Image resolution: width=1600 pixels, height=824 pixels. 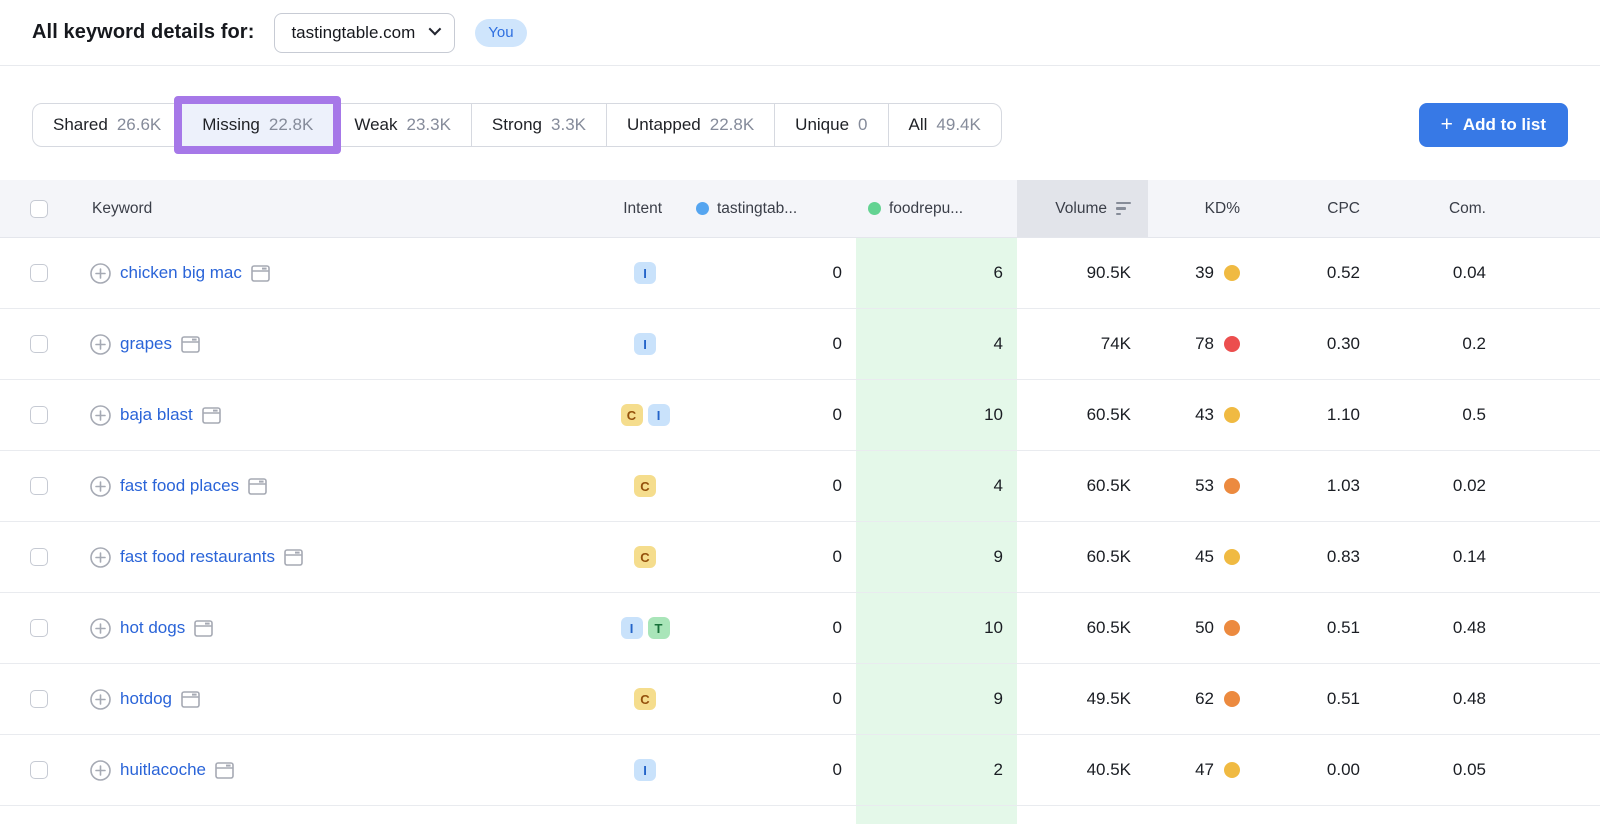 What do you see at coordinates (1343, 698) in the screenshot?
I see `cpc-value: 0.51` at bounding box center [1343, 698].